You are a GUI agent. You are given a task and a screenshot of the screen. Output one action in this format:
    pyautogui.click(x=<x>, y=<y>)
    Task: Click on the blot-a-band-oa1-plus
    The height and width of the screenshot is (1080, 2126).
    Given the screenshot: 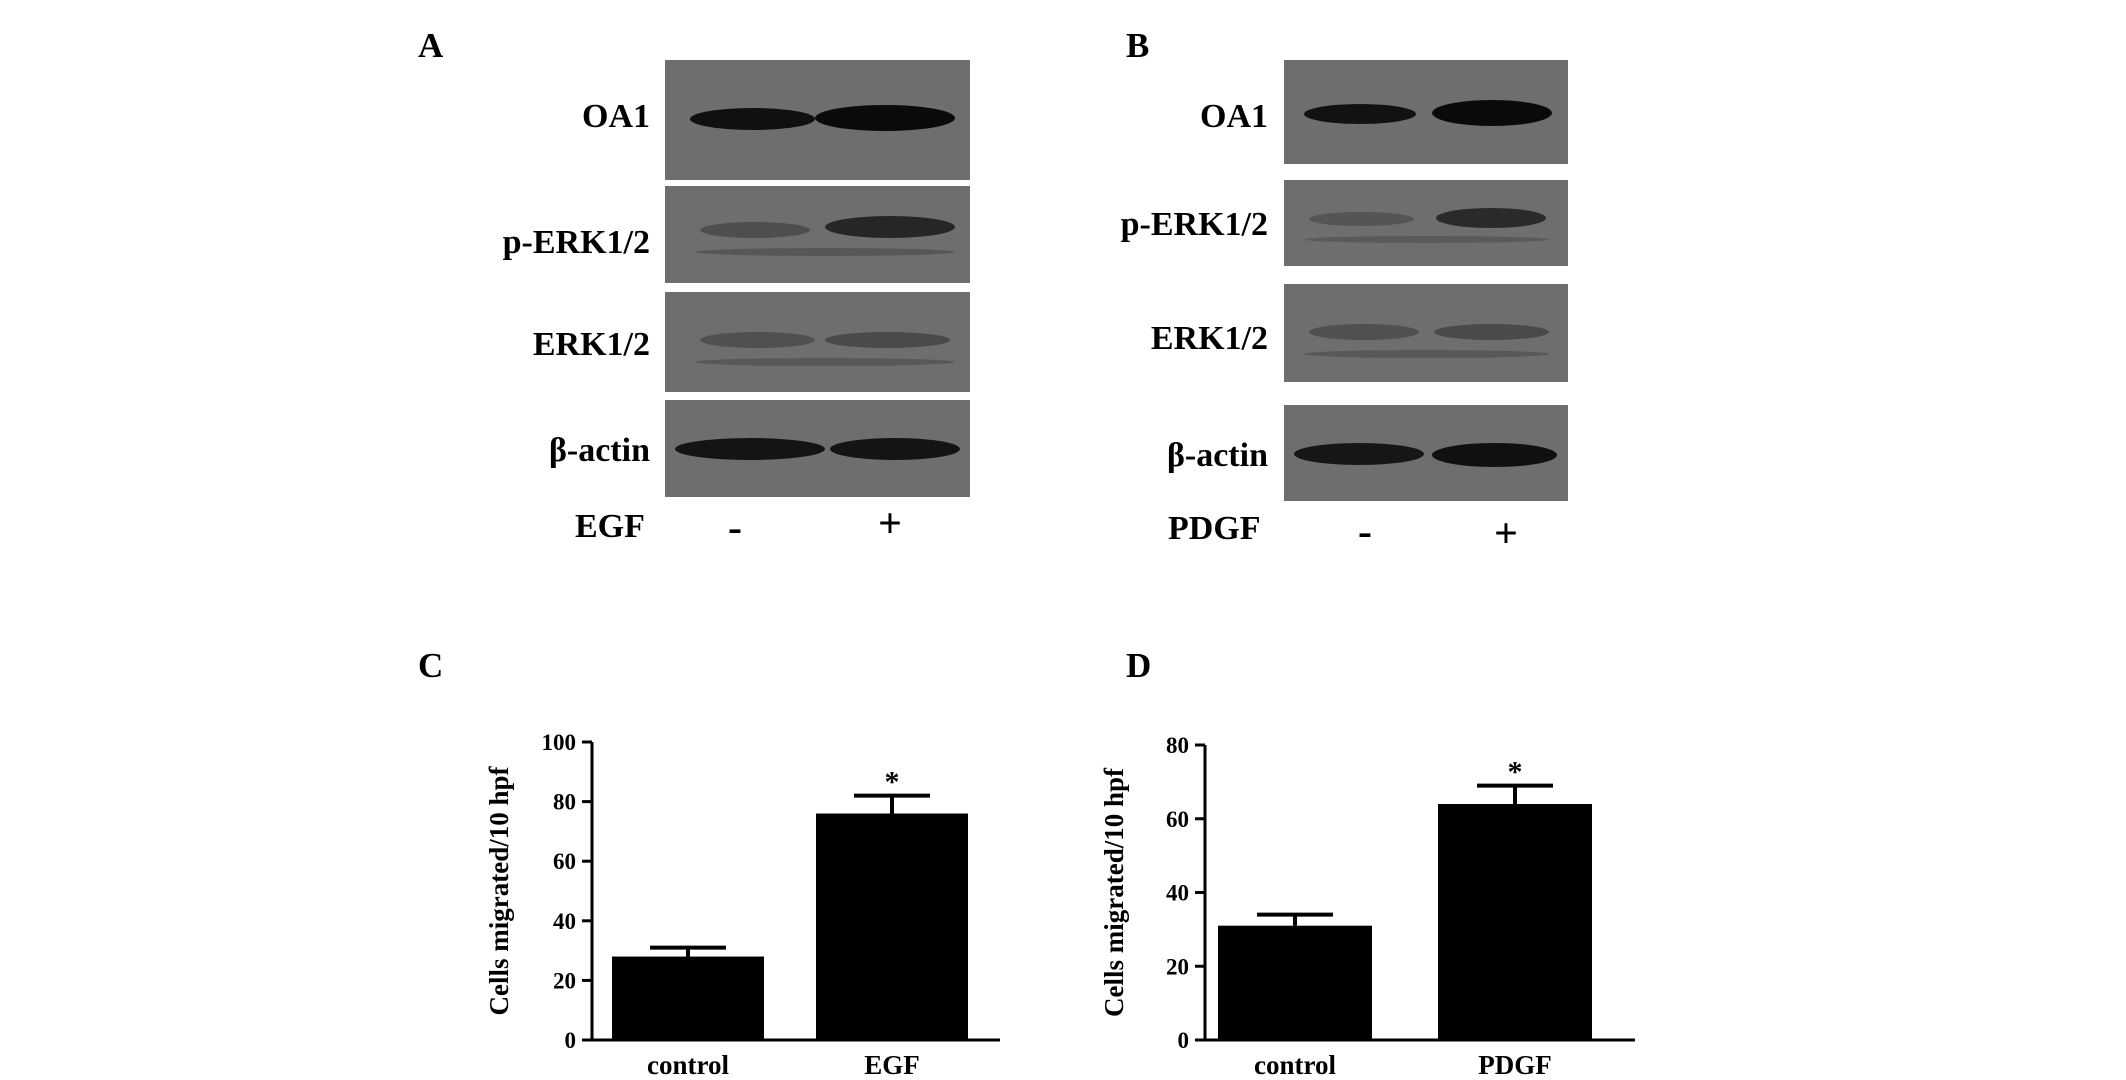 What is the action you would take?
    pyautogui.click(x=885, y=118)
    